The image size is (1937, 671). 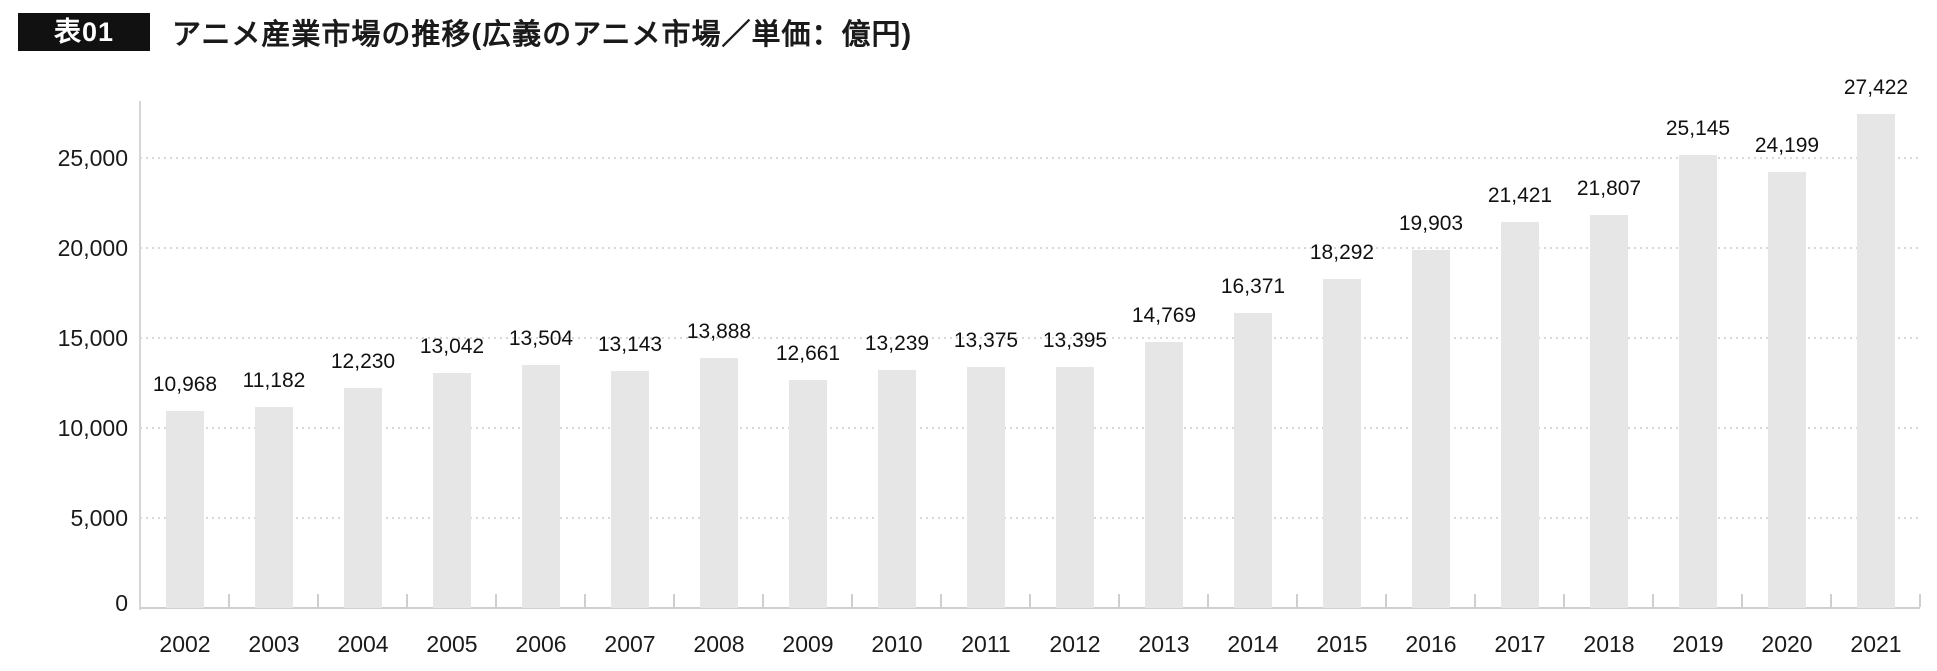 What do you see at coordinates (1030, 608) in the screenshot?
I see `x-axis-line` at bounding box center [1030, 608].